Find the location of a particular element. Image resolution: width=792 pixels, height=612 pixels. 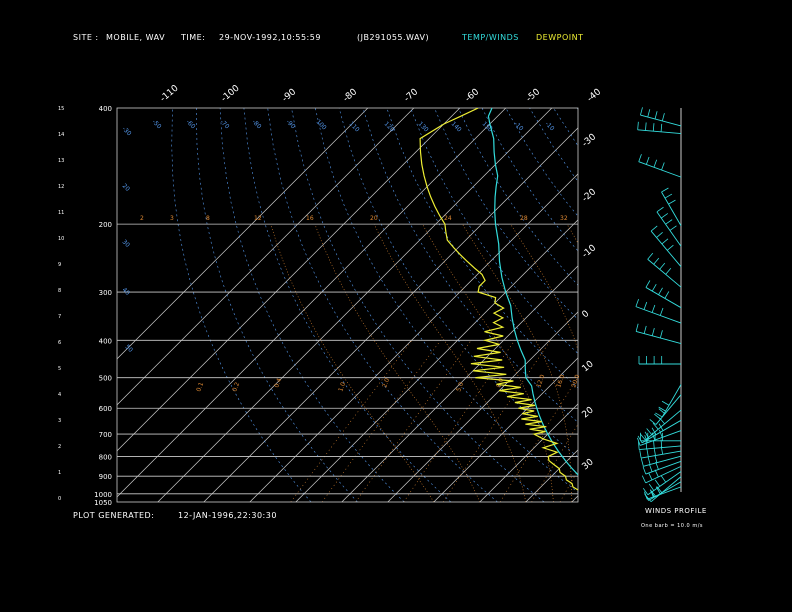

dry-adiabat-label: 130 is located at coordinates (423, 126).